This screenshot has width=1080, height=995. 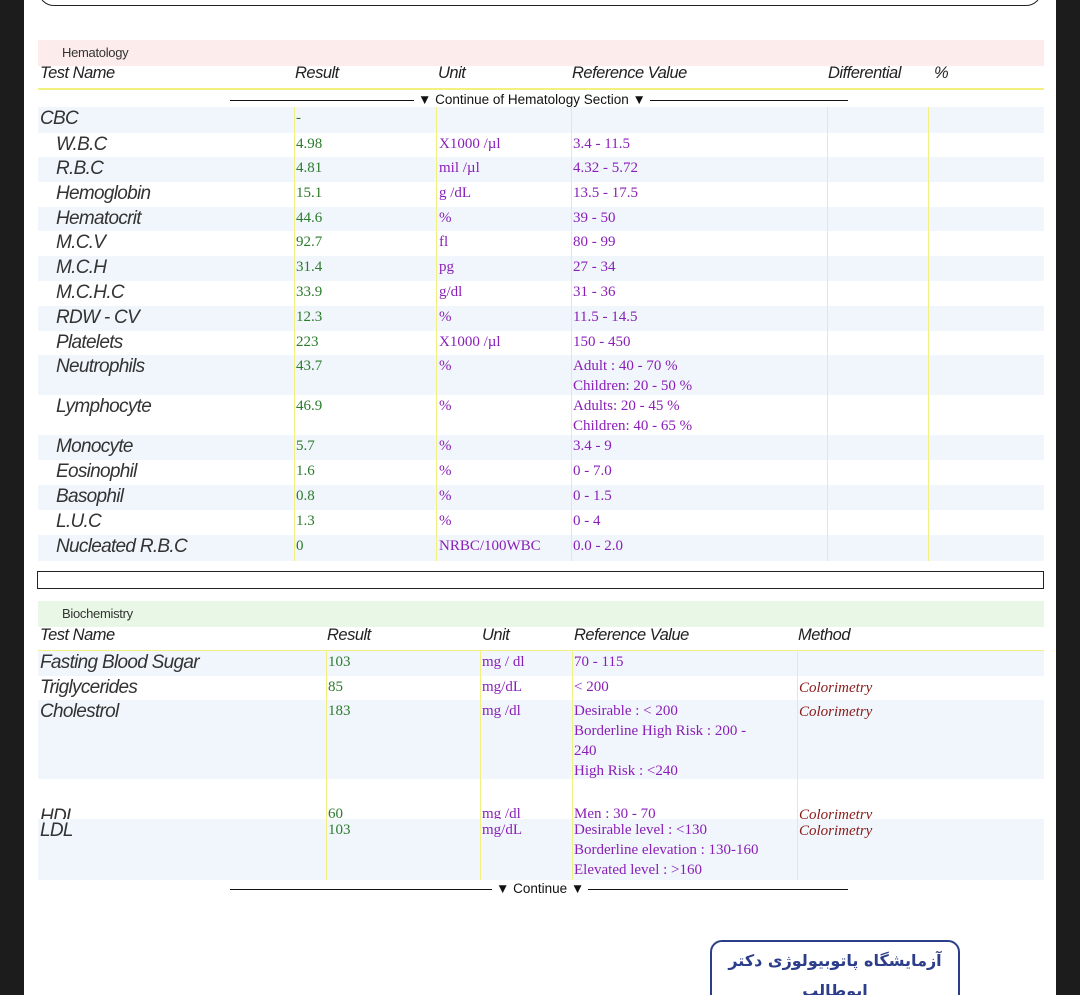 I want to click on reference-line: 0 - 4, so click(x=587, y=521).